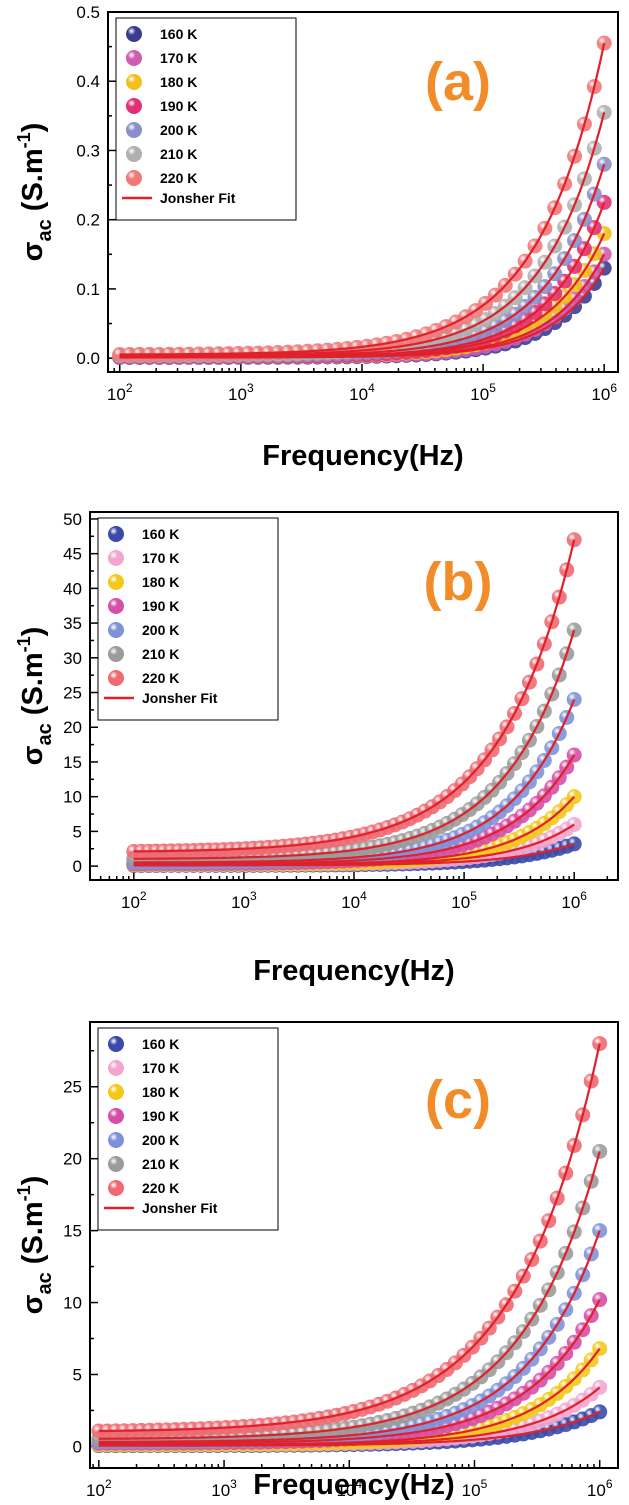  I want to click on legend-label: 220 K, so click(160, 1188).